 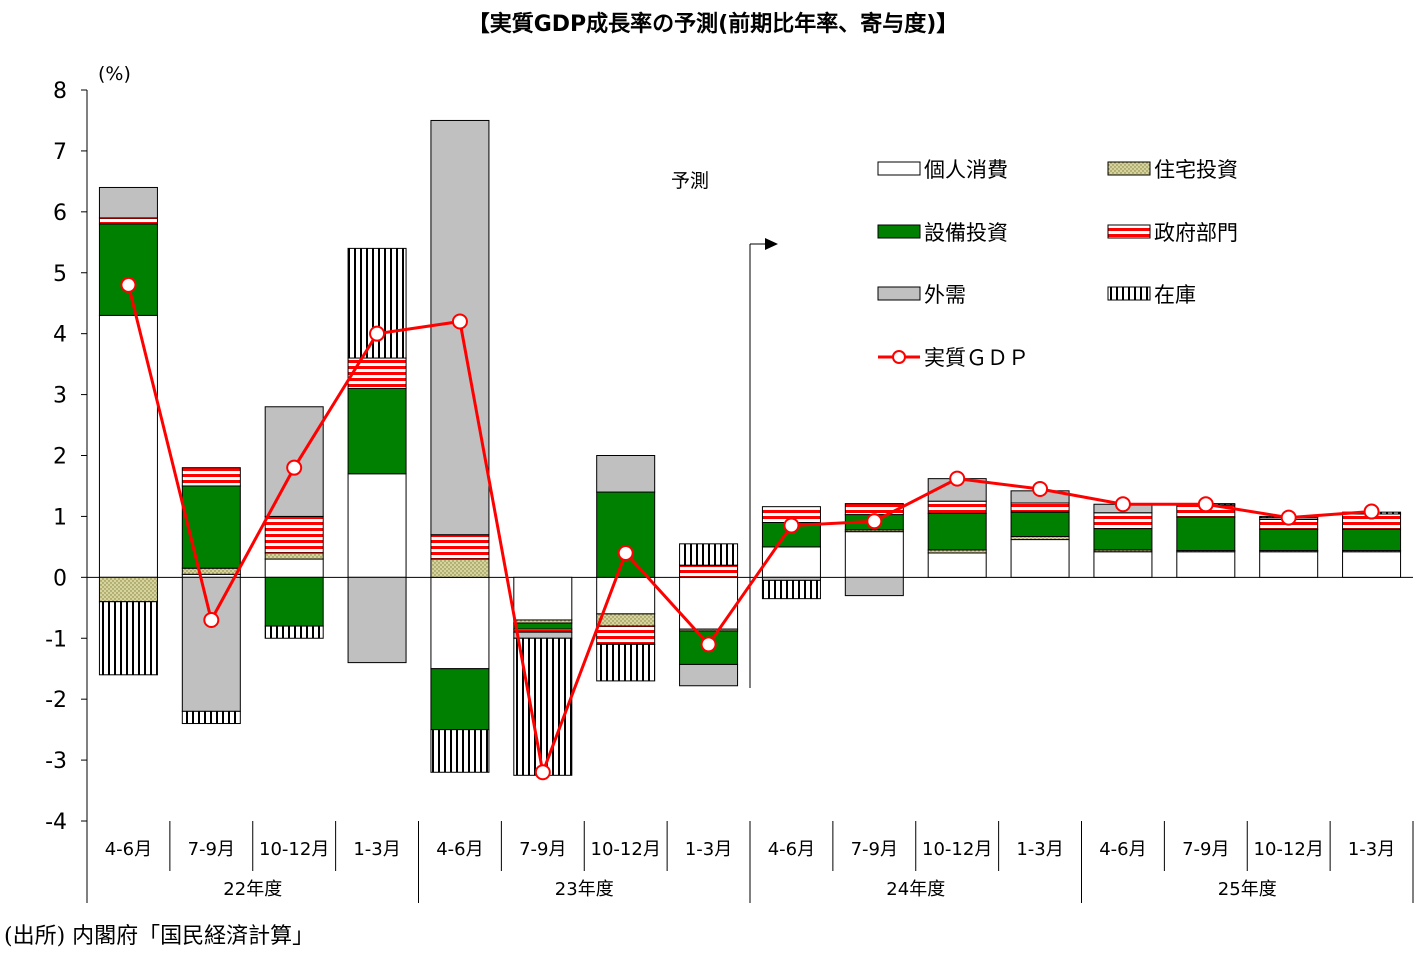 I want to click on legend-swatch-external, so click(x=899, y=293).